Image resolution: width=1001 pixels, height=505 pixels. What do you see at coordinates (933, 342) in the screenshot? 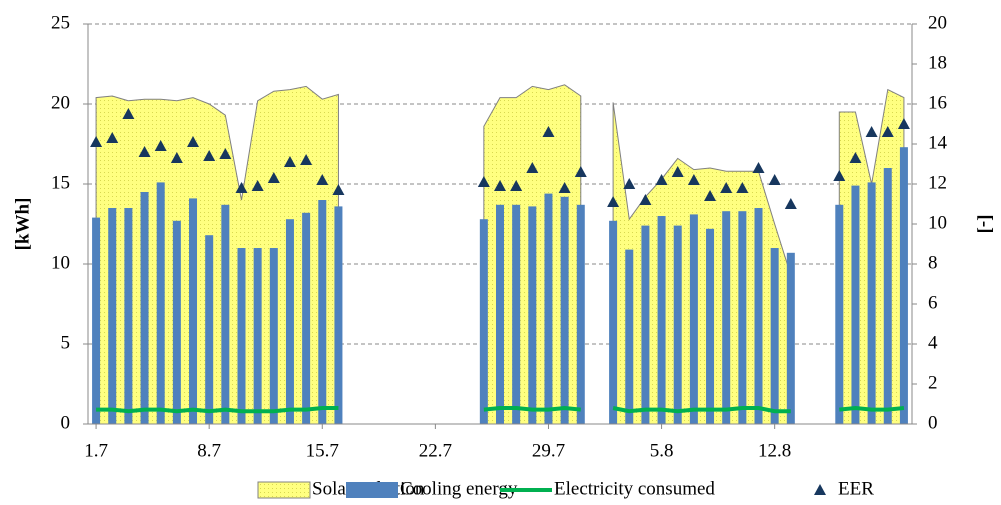
I see `y2-tick-label: 4` at bounding box center [933, 342].